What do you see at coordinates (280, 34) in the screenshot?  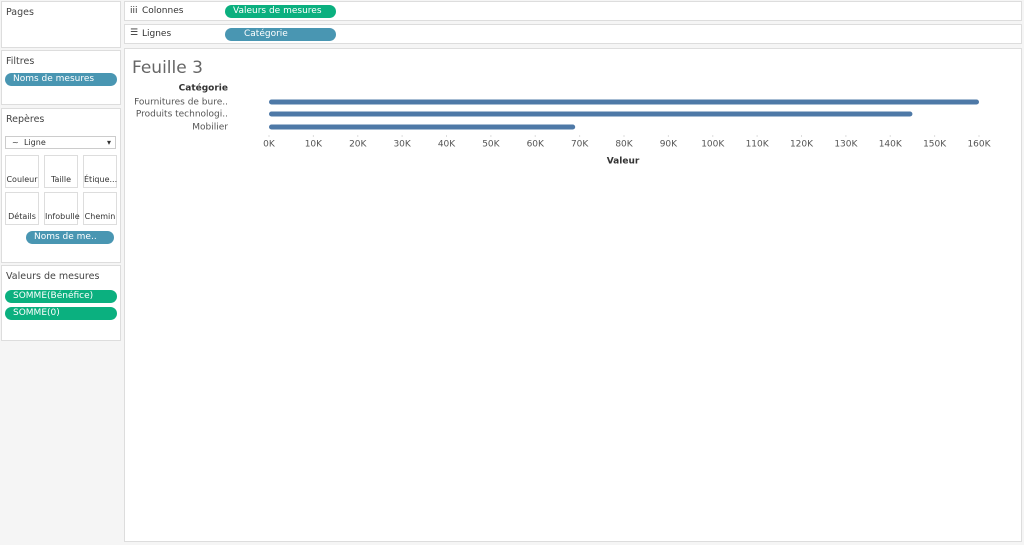 I see `shelf-pill: Catégorie` at bounding box center [280, 34].